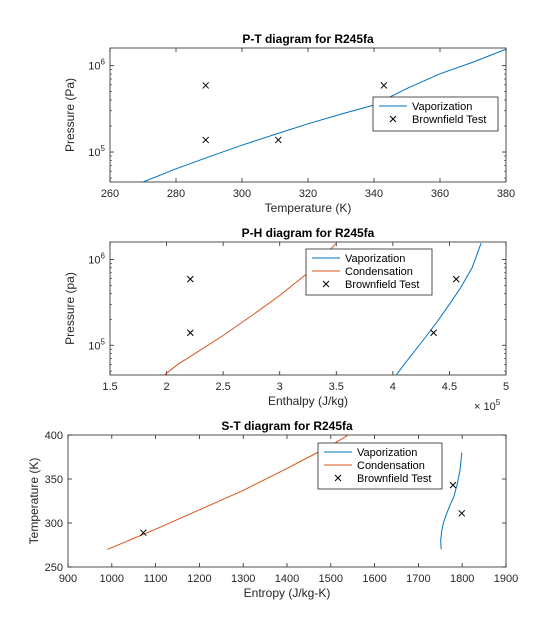  Describe the element at coordinates (70, 308) in the screenshot. I see `y-axis-label: Pressure (pa)` at that location.